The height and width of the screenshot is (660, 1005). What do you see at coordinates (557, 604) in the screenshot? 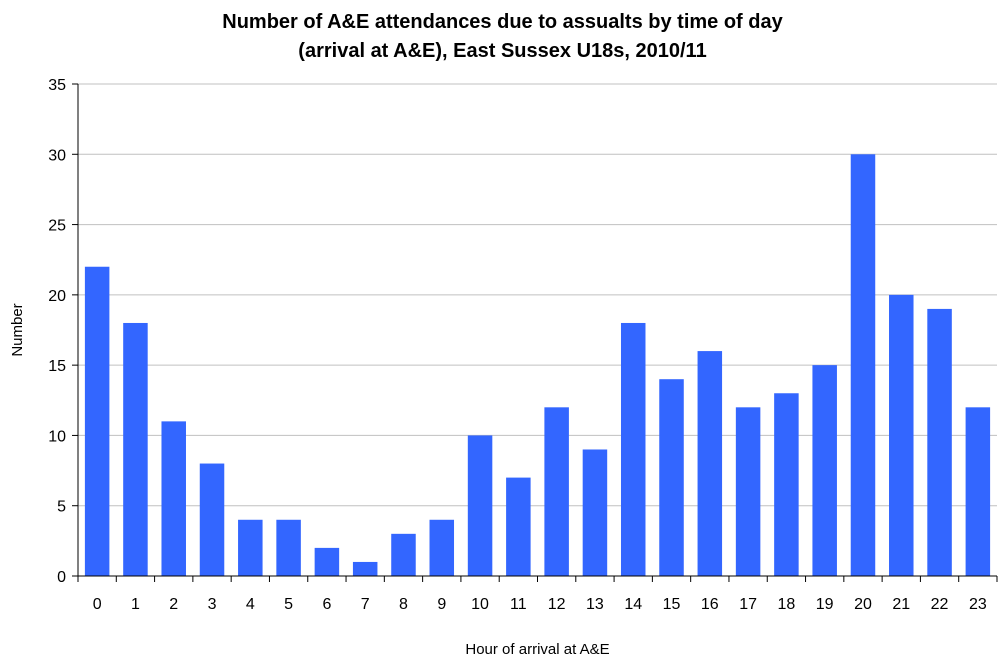
I see `x-tick-label: 12` at bounding box center [557, 604].